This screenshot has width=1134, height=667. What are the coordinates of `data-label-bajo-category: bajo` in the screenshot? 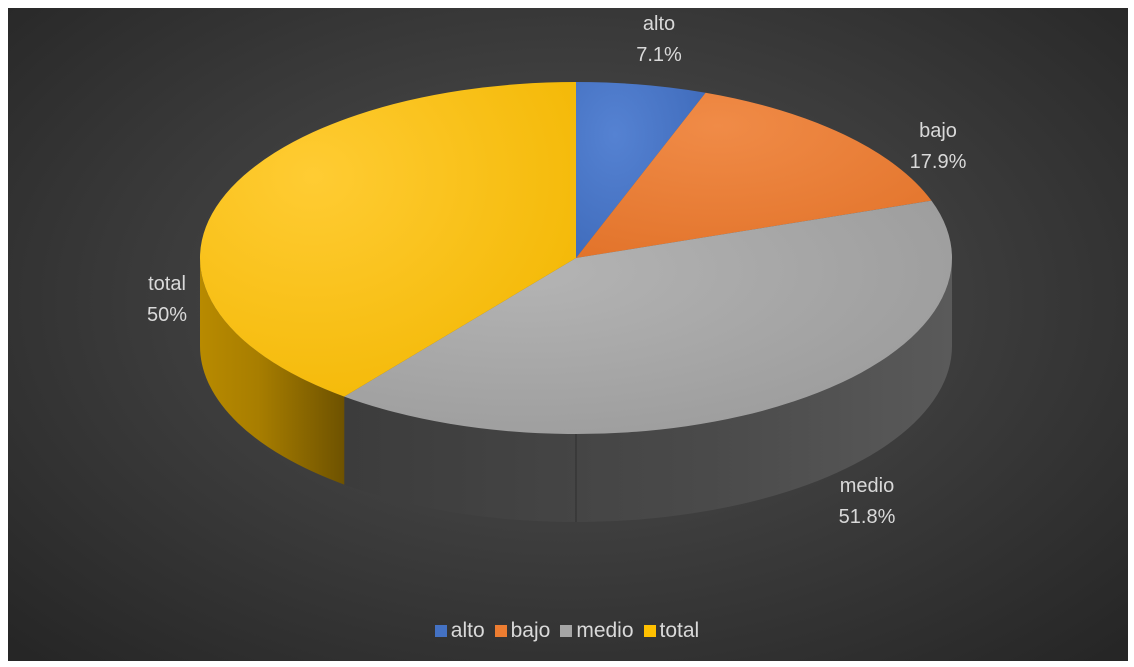 It's located at (938, 131).